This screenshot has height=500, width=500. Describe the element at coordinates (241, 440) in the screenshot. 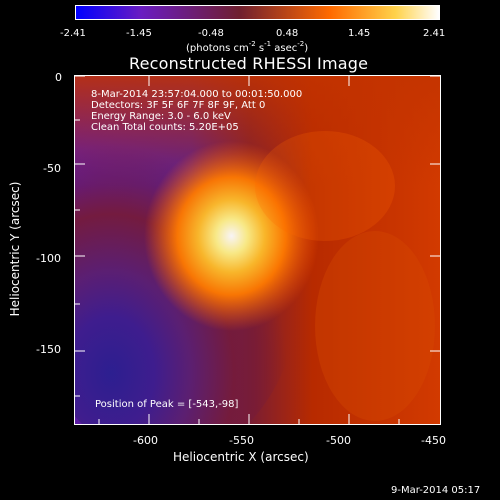

I see `x-tick-label: -550` at that location.